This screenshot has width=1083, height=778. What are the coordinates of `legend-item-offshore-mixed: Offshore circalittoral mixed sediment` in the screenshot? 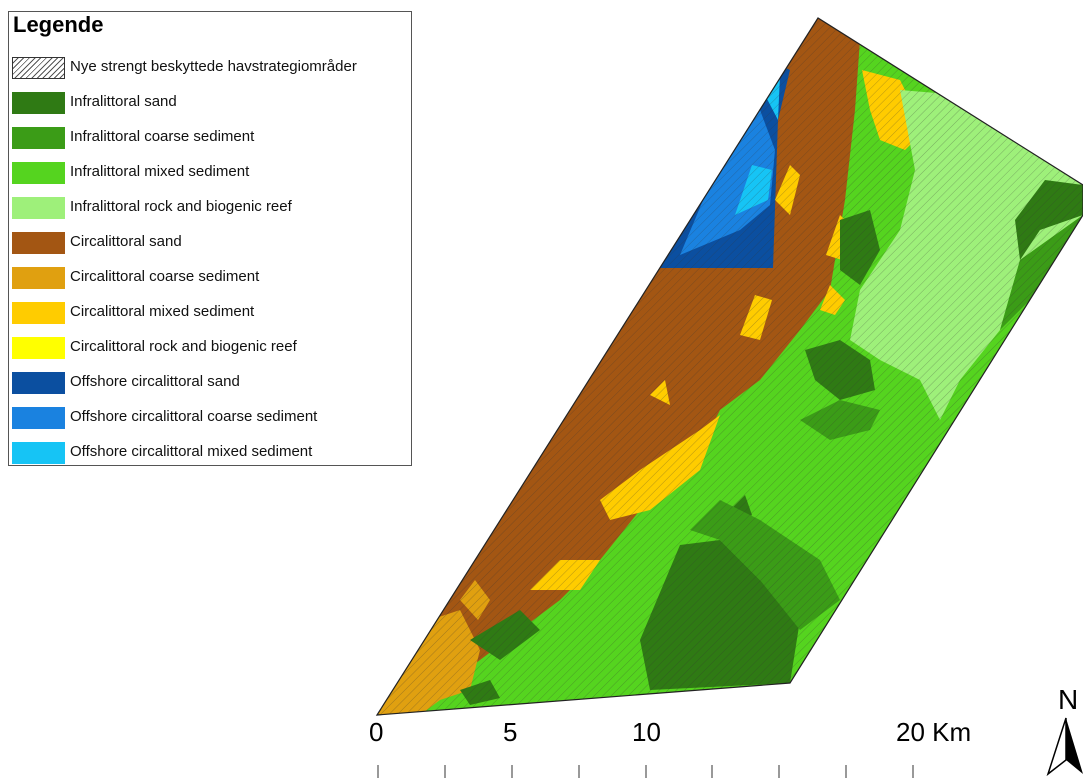 It's located at (209, 454).